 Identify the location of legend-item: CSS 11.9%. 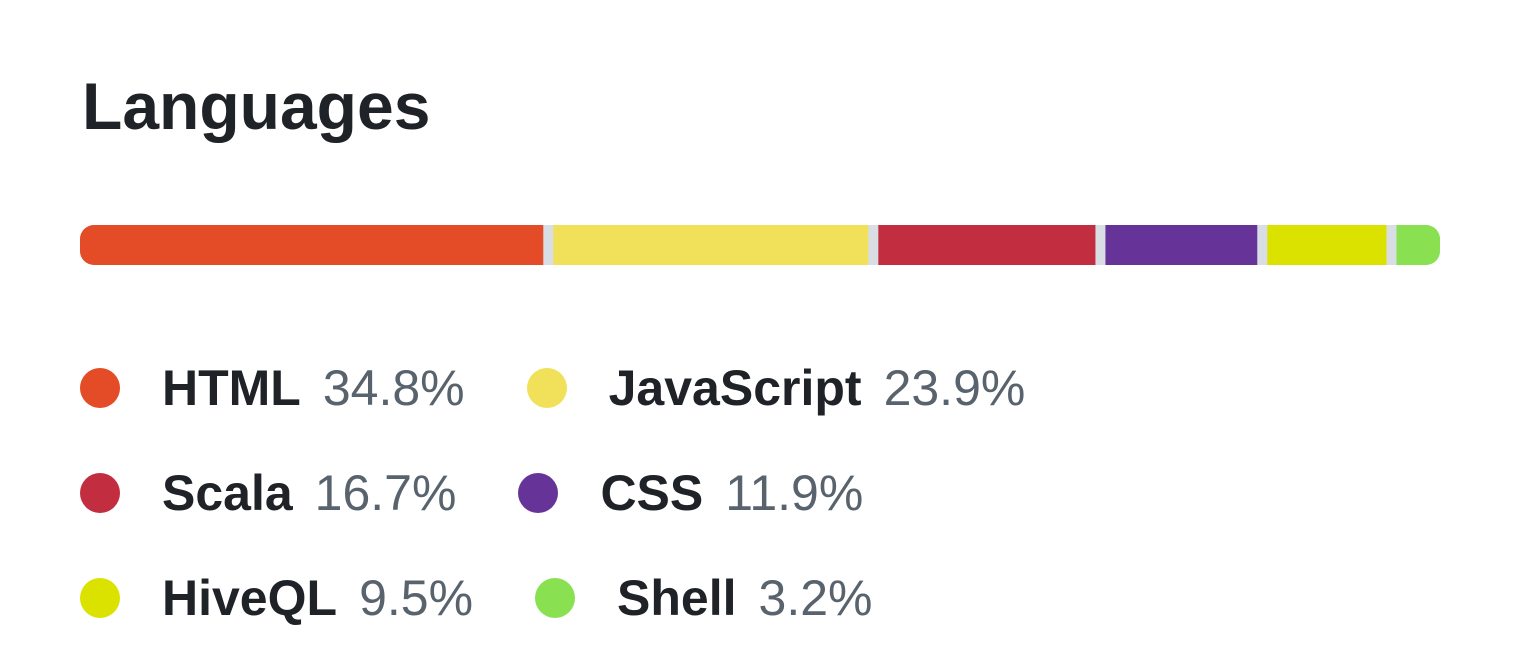
(690, 492).